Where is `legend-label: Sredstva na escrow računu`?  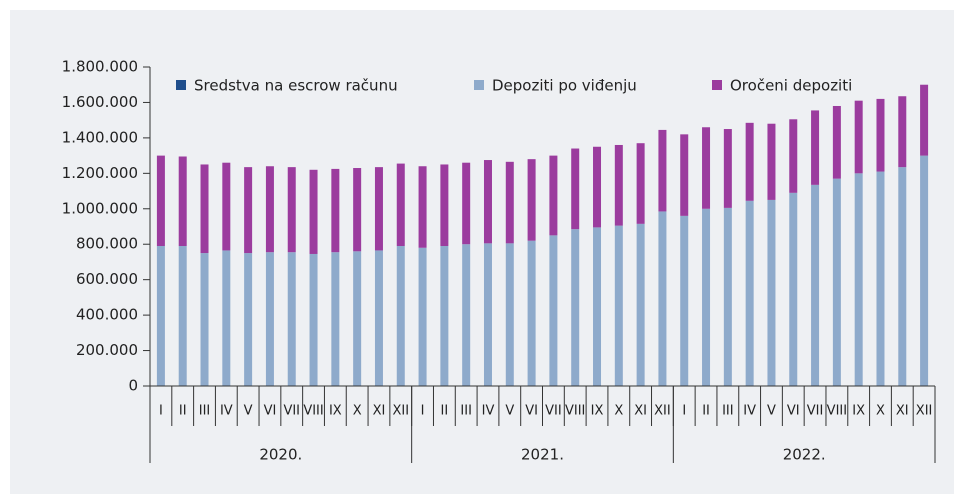 legend-label: Sredstva na escrow računu is located at coordinates (296, 86).